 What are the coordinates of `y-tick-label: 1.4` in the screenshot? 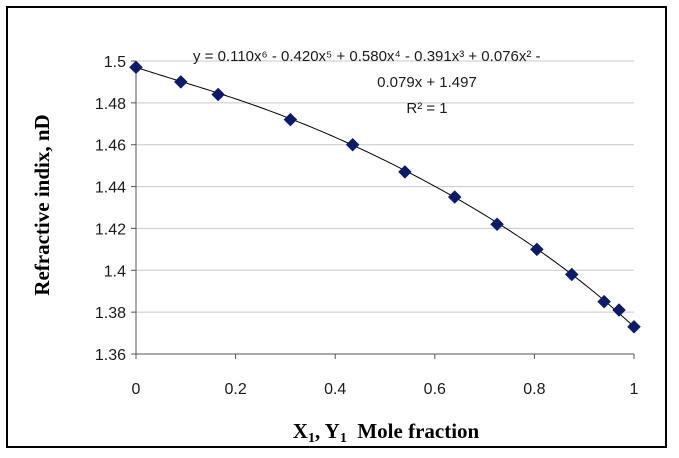 It's located at (115, 271).